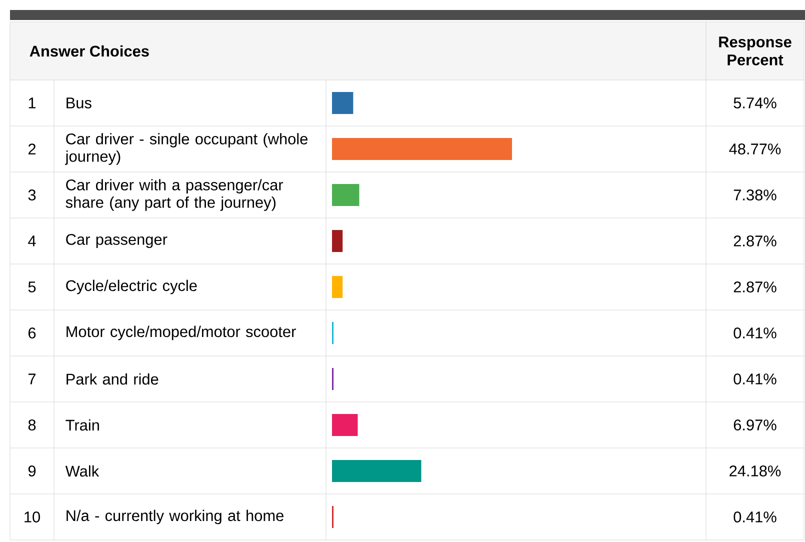  What do you see at coordinates (32, 149) in the screenshot?
I see `text: 2` at bounding box center [32, 149].